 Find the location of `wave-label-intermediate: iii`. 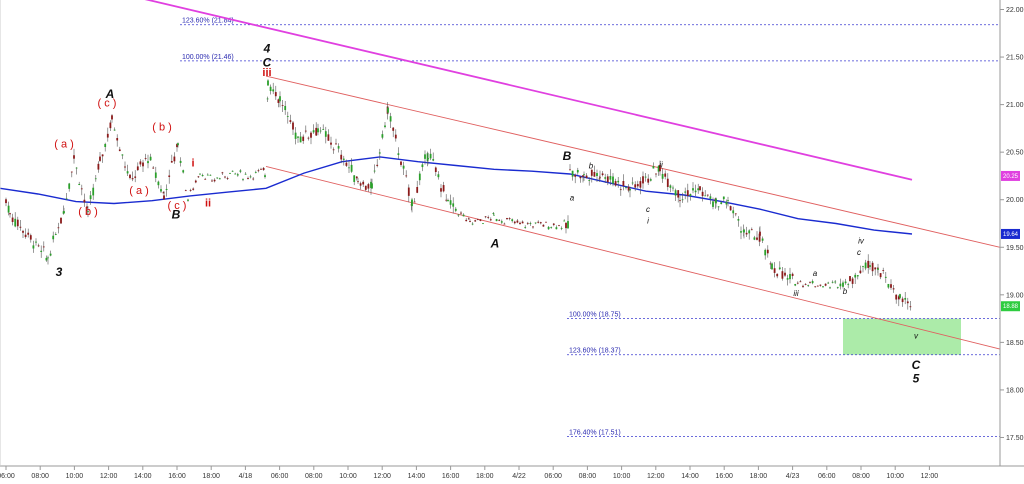

wave-label-intermediate: iii is located at coordinates (266, 73).